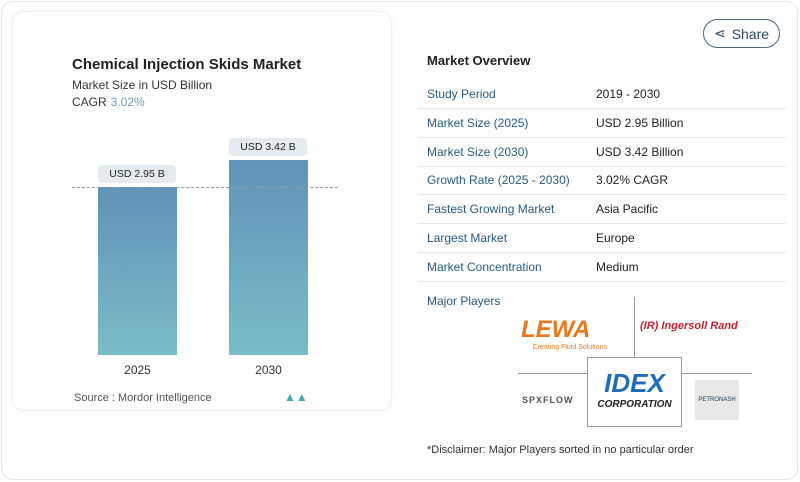 This screenshot has height=482, width=800. Describe the element at coordinates (719, 33) in the screenshot. I see `share-icon: ⋖` at that location.